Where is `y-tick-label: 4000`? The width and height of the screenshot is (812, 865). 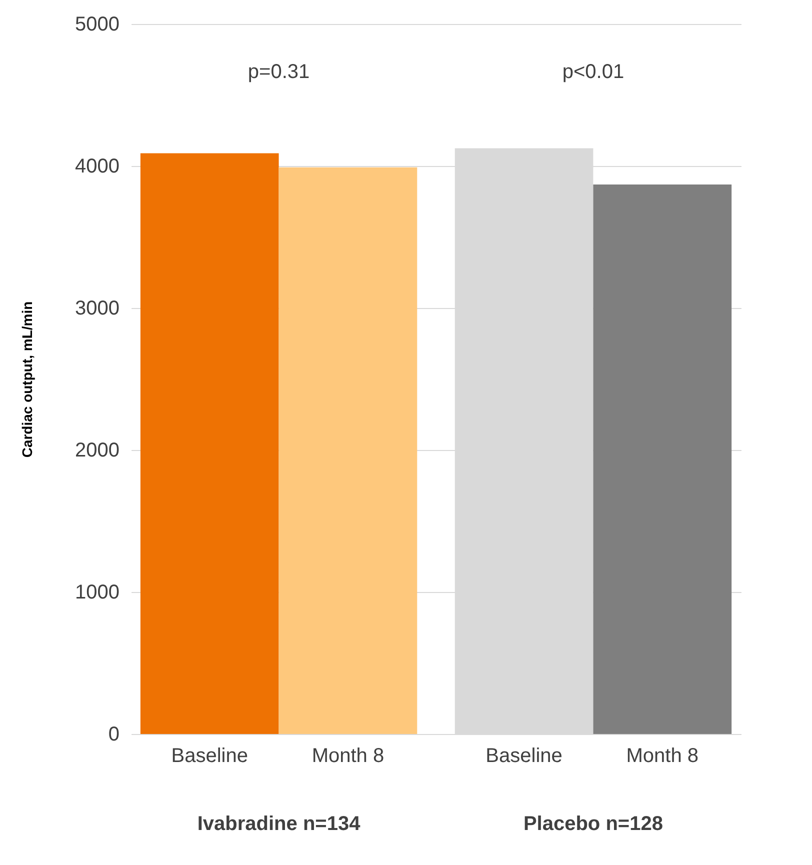 y-tick-label: 4000 is located at coordinates (97, 167).